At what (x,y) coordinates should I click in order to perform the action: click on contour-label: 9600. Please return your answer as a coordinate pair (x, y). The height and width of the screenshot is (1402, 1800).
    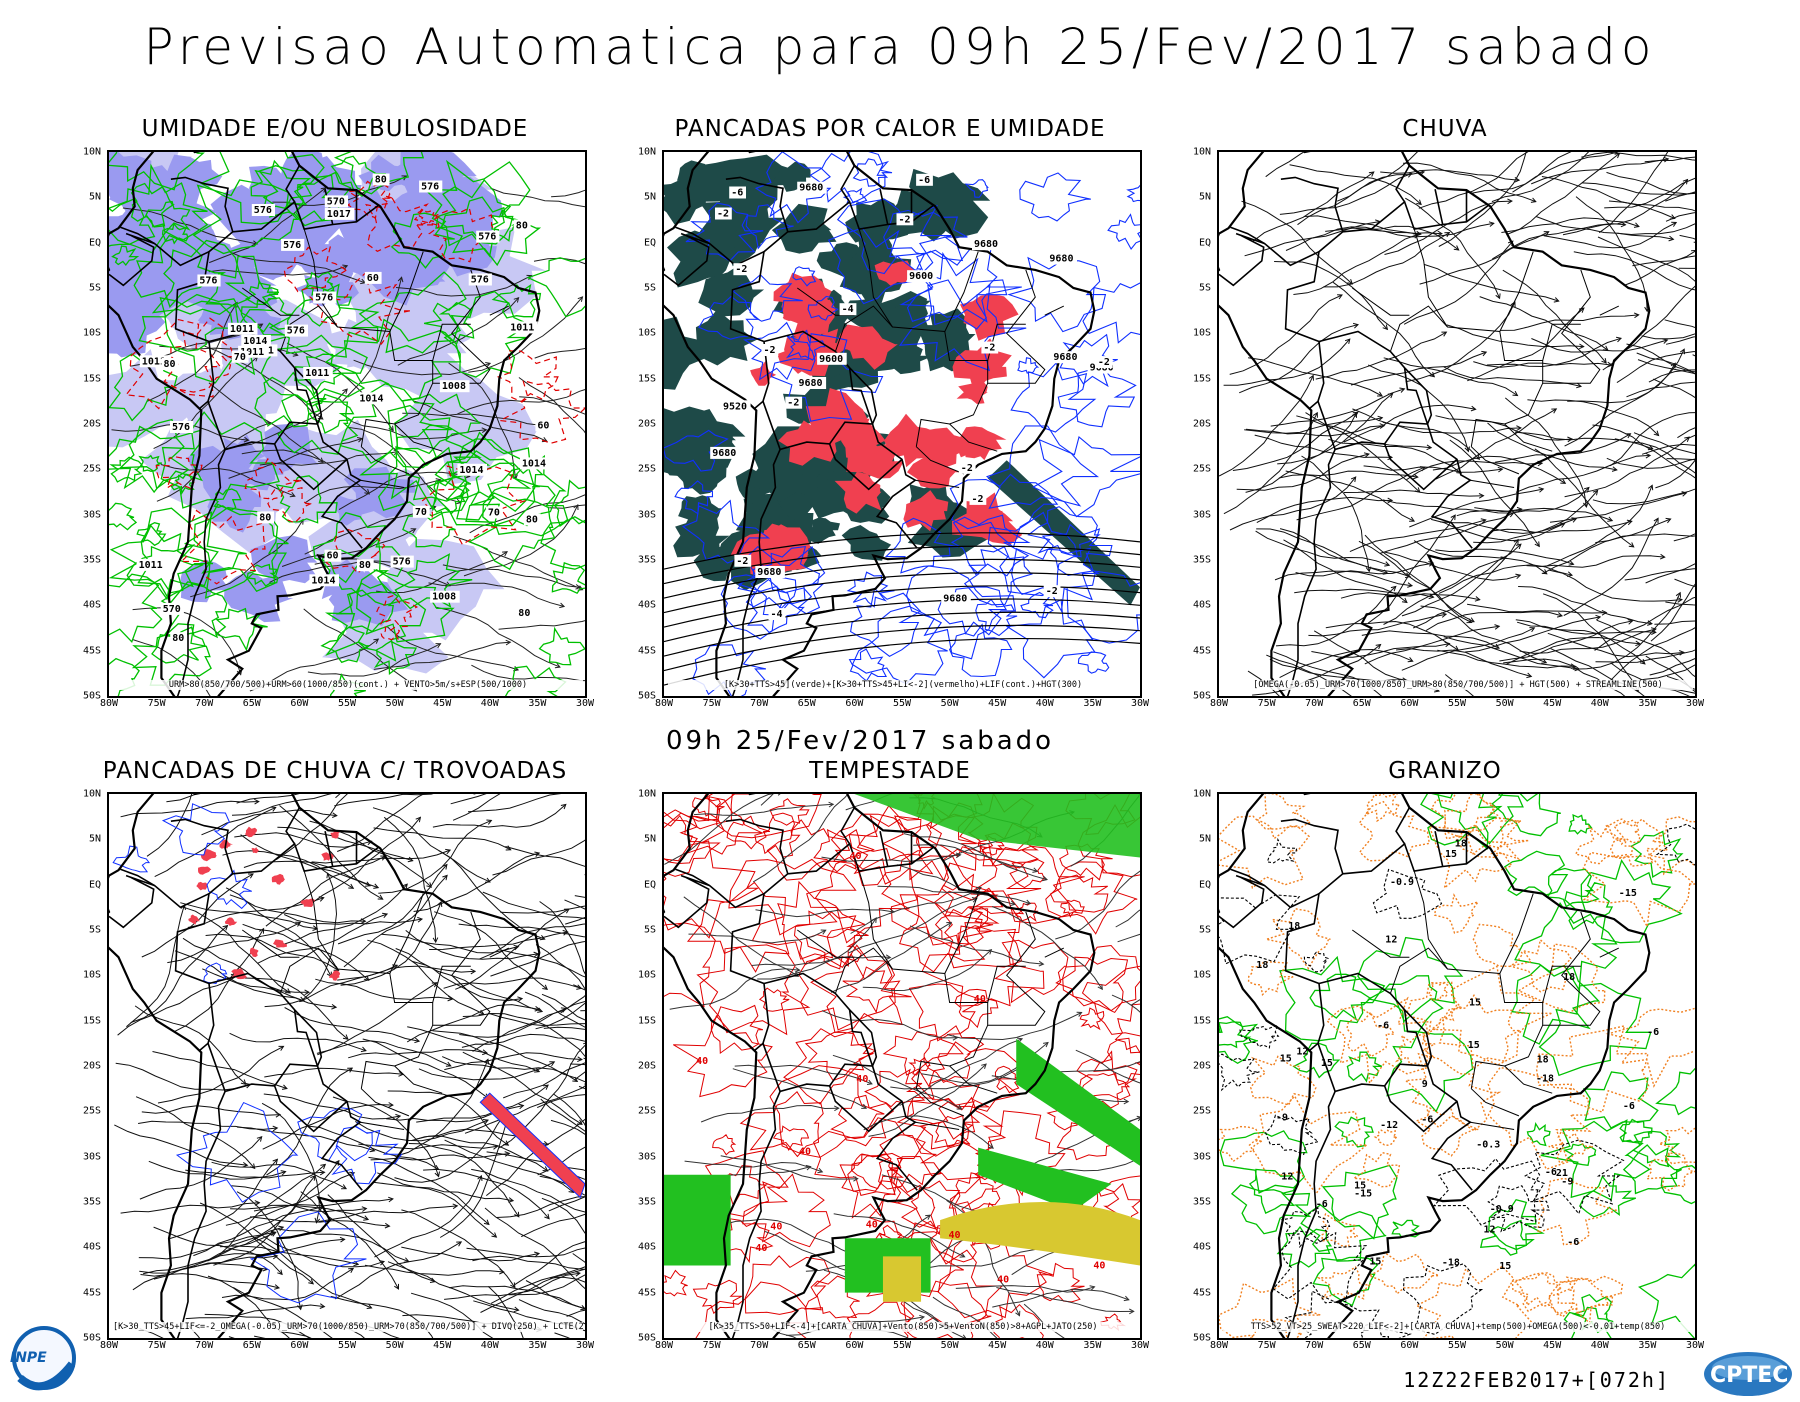
    Looking at the image, I should click on (831, 359).